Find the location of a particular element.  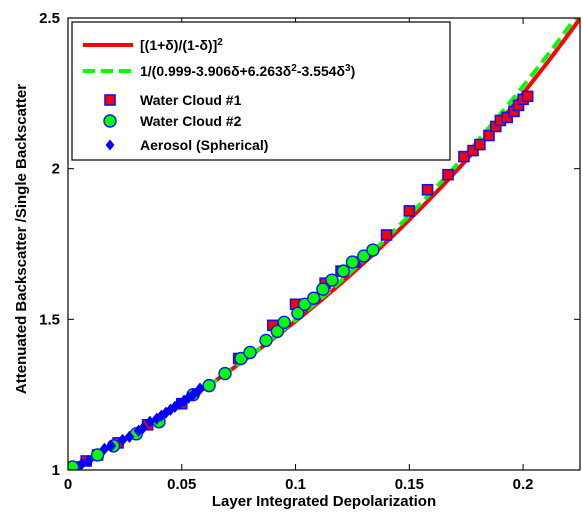

legend-entry-label: [(1+δ)/(1-δ)]2 is located at coordinates (181, 45).